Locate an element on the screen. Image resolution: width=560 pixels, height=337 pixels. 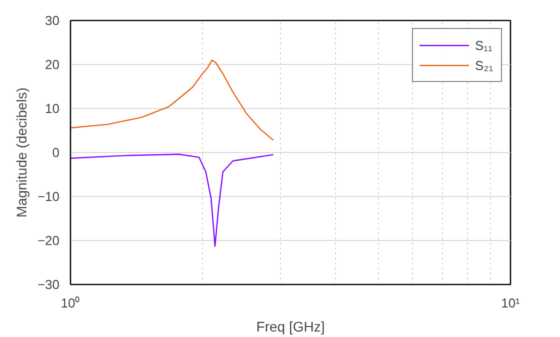
y-tick-label: −20 is located at coordinates (48, 240).